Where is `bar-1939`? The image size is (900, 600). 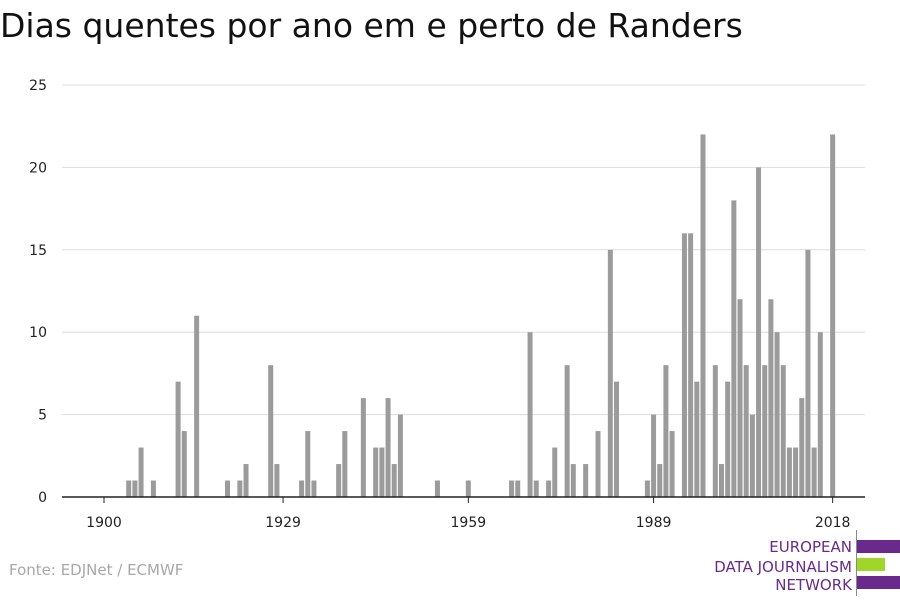 bar-1939 is located at coordinates (345, 464).